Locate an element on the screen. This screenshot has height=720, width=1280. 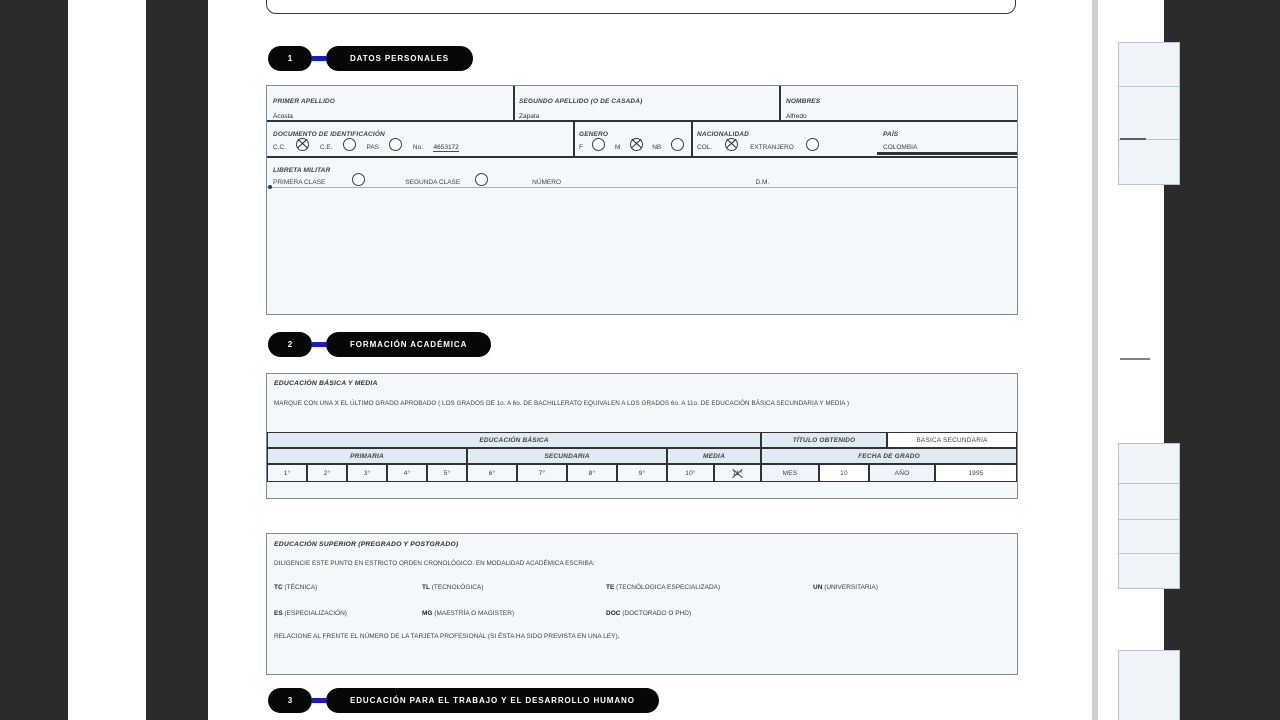
grade-cell-10: 10° is located at coordinates (690, 473).